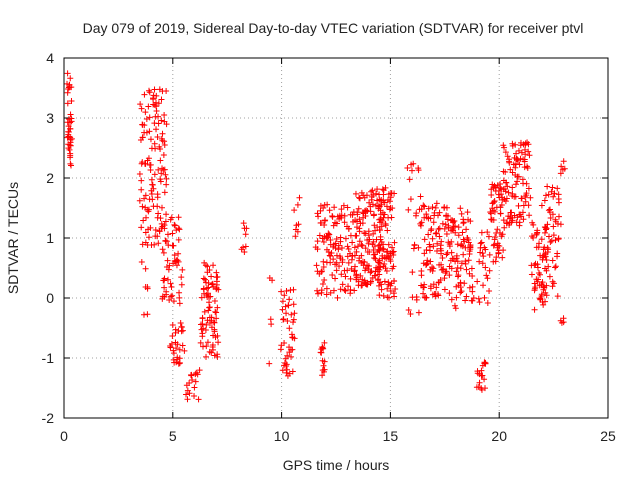  What do you see at coordinates (13, 238) in the screenshot?
I see `y-axis-label: SDTVAR / TECUs` at bounding box center [13, 238].